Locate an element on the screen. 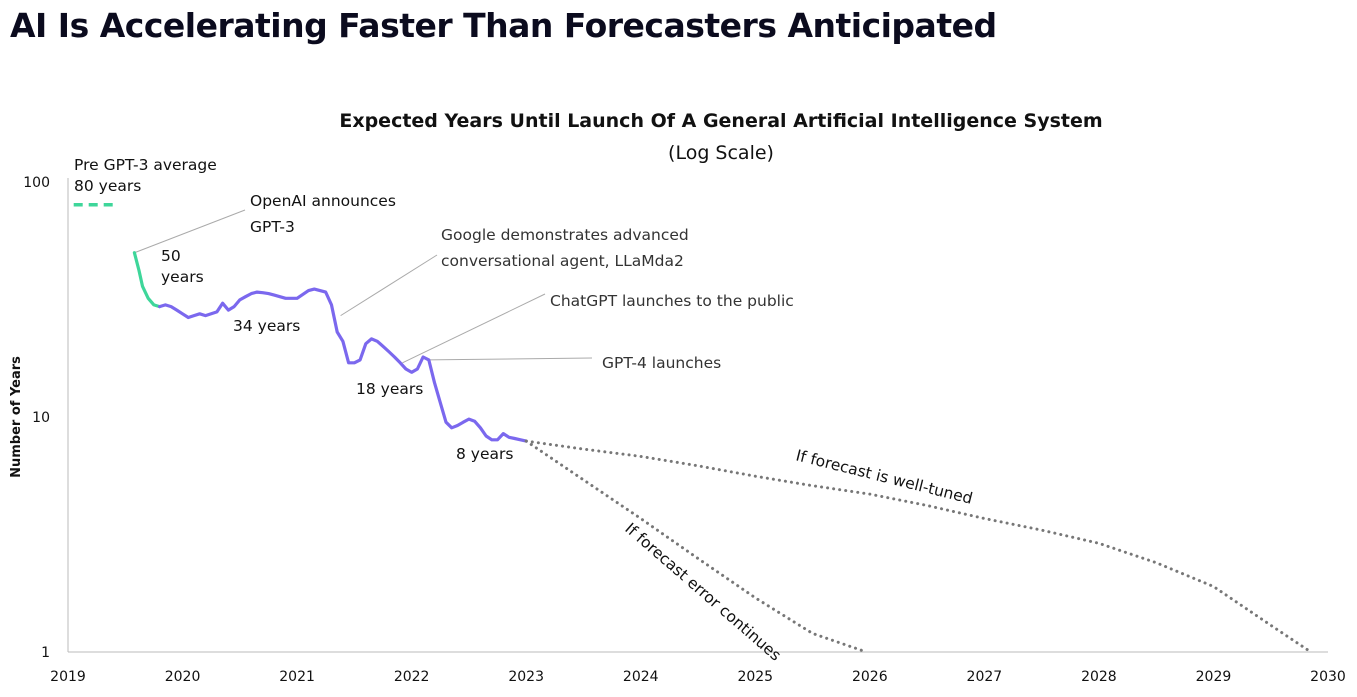 Image resolution: width=1357 pixels, height=697 pixels. annotation-d8-label: 8 years is located at coordinates (484, 454).